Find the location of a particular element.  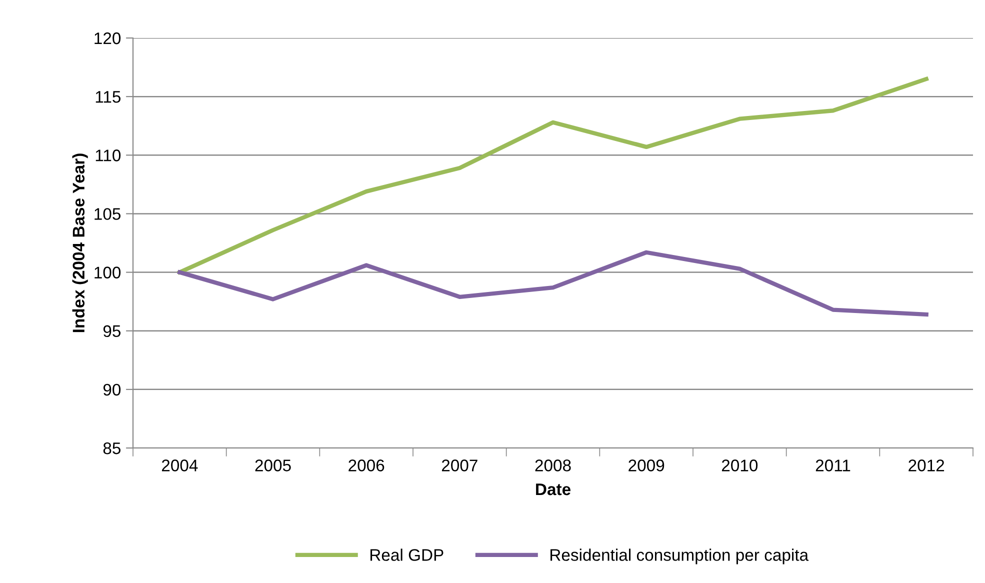

x-tick-label: 2008 is located at coordinates (553, 466).